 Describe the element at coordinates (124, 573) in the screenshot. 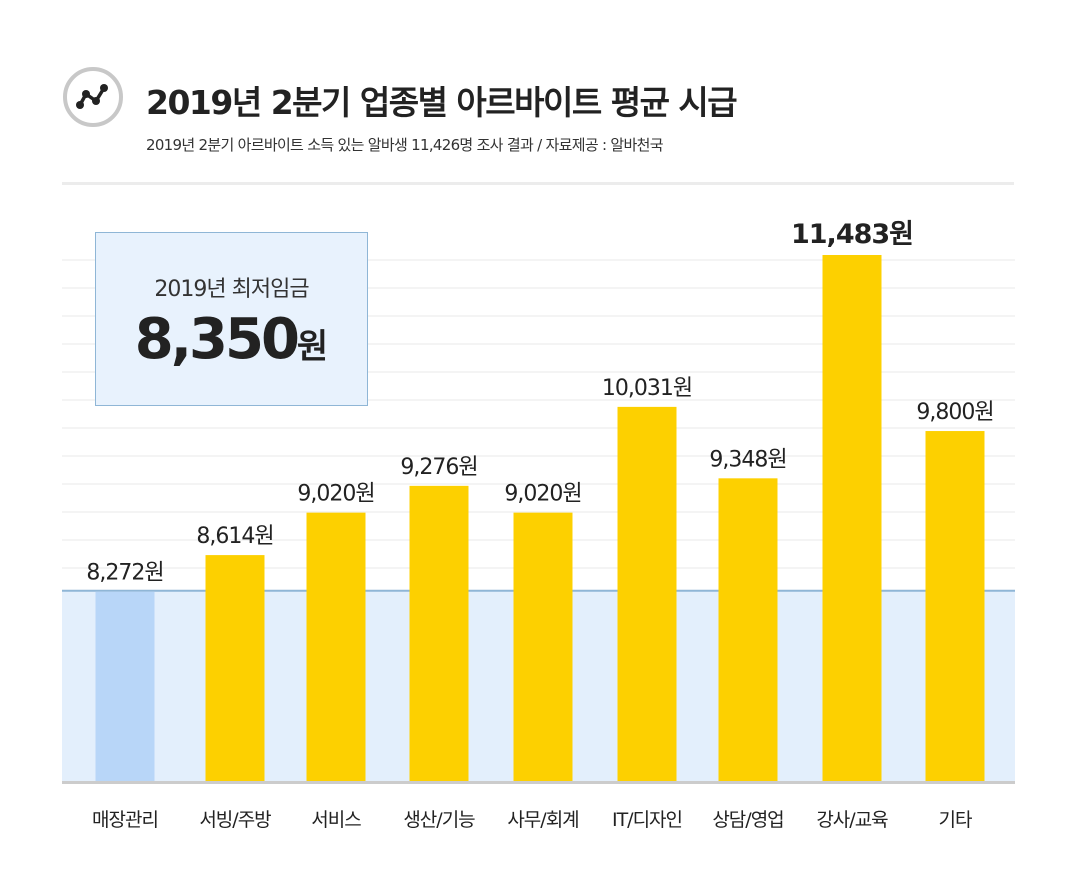

I see `data-label: 8,272원` at that location.